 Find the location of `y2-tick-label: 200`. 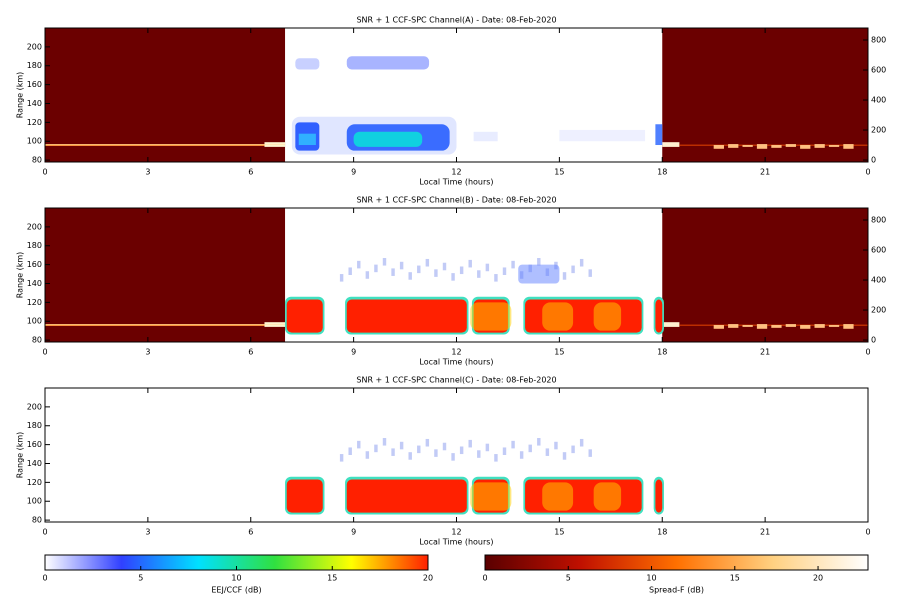

y2-tick-label: 200 is located at coordinates (878, 130).